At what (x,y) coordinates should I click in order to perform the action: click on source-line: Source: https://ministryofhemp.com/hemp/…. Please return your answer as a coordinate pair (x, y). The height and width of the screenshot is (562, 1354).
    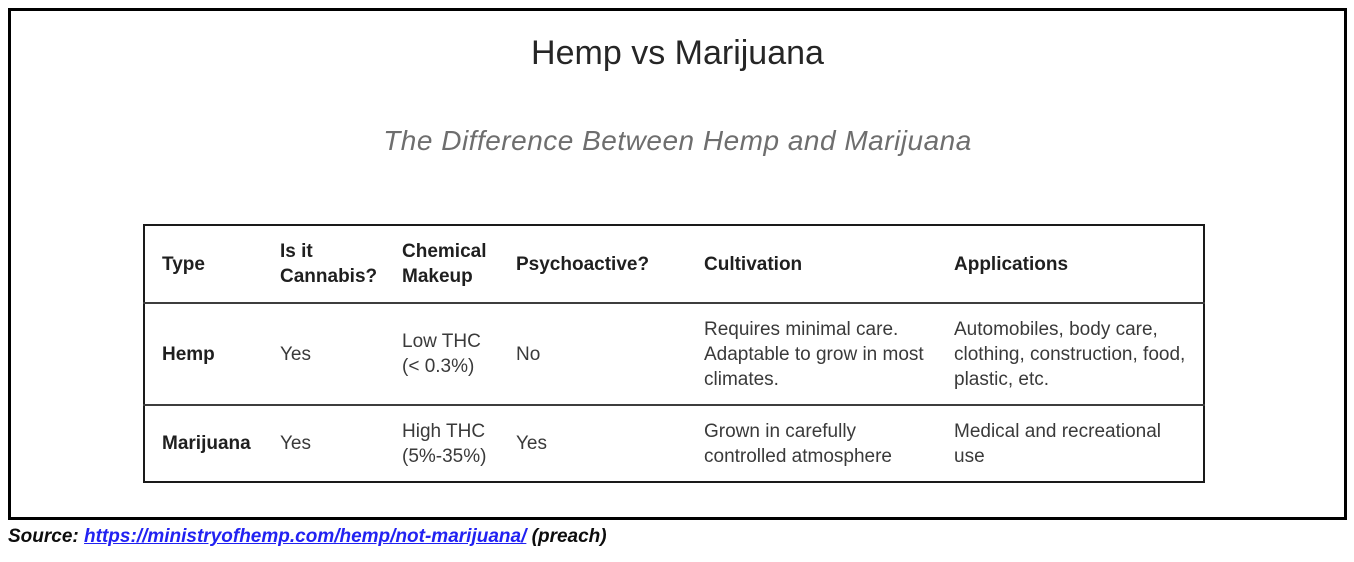
    Looking at the image, I should click on (307, 537).